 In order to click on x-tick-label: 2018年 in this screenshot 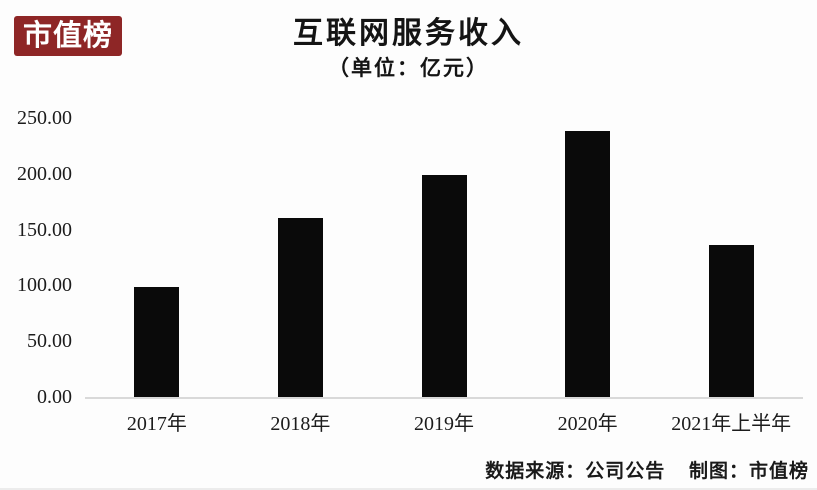, I will do `click(300, 424)`.